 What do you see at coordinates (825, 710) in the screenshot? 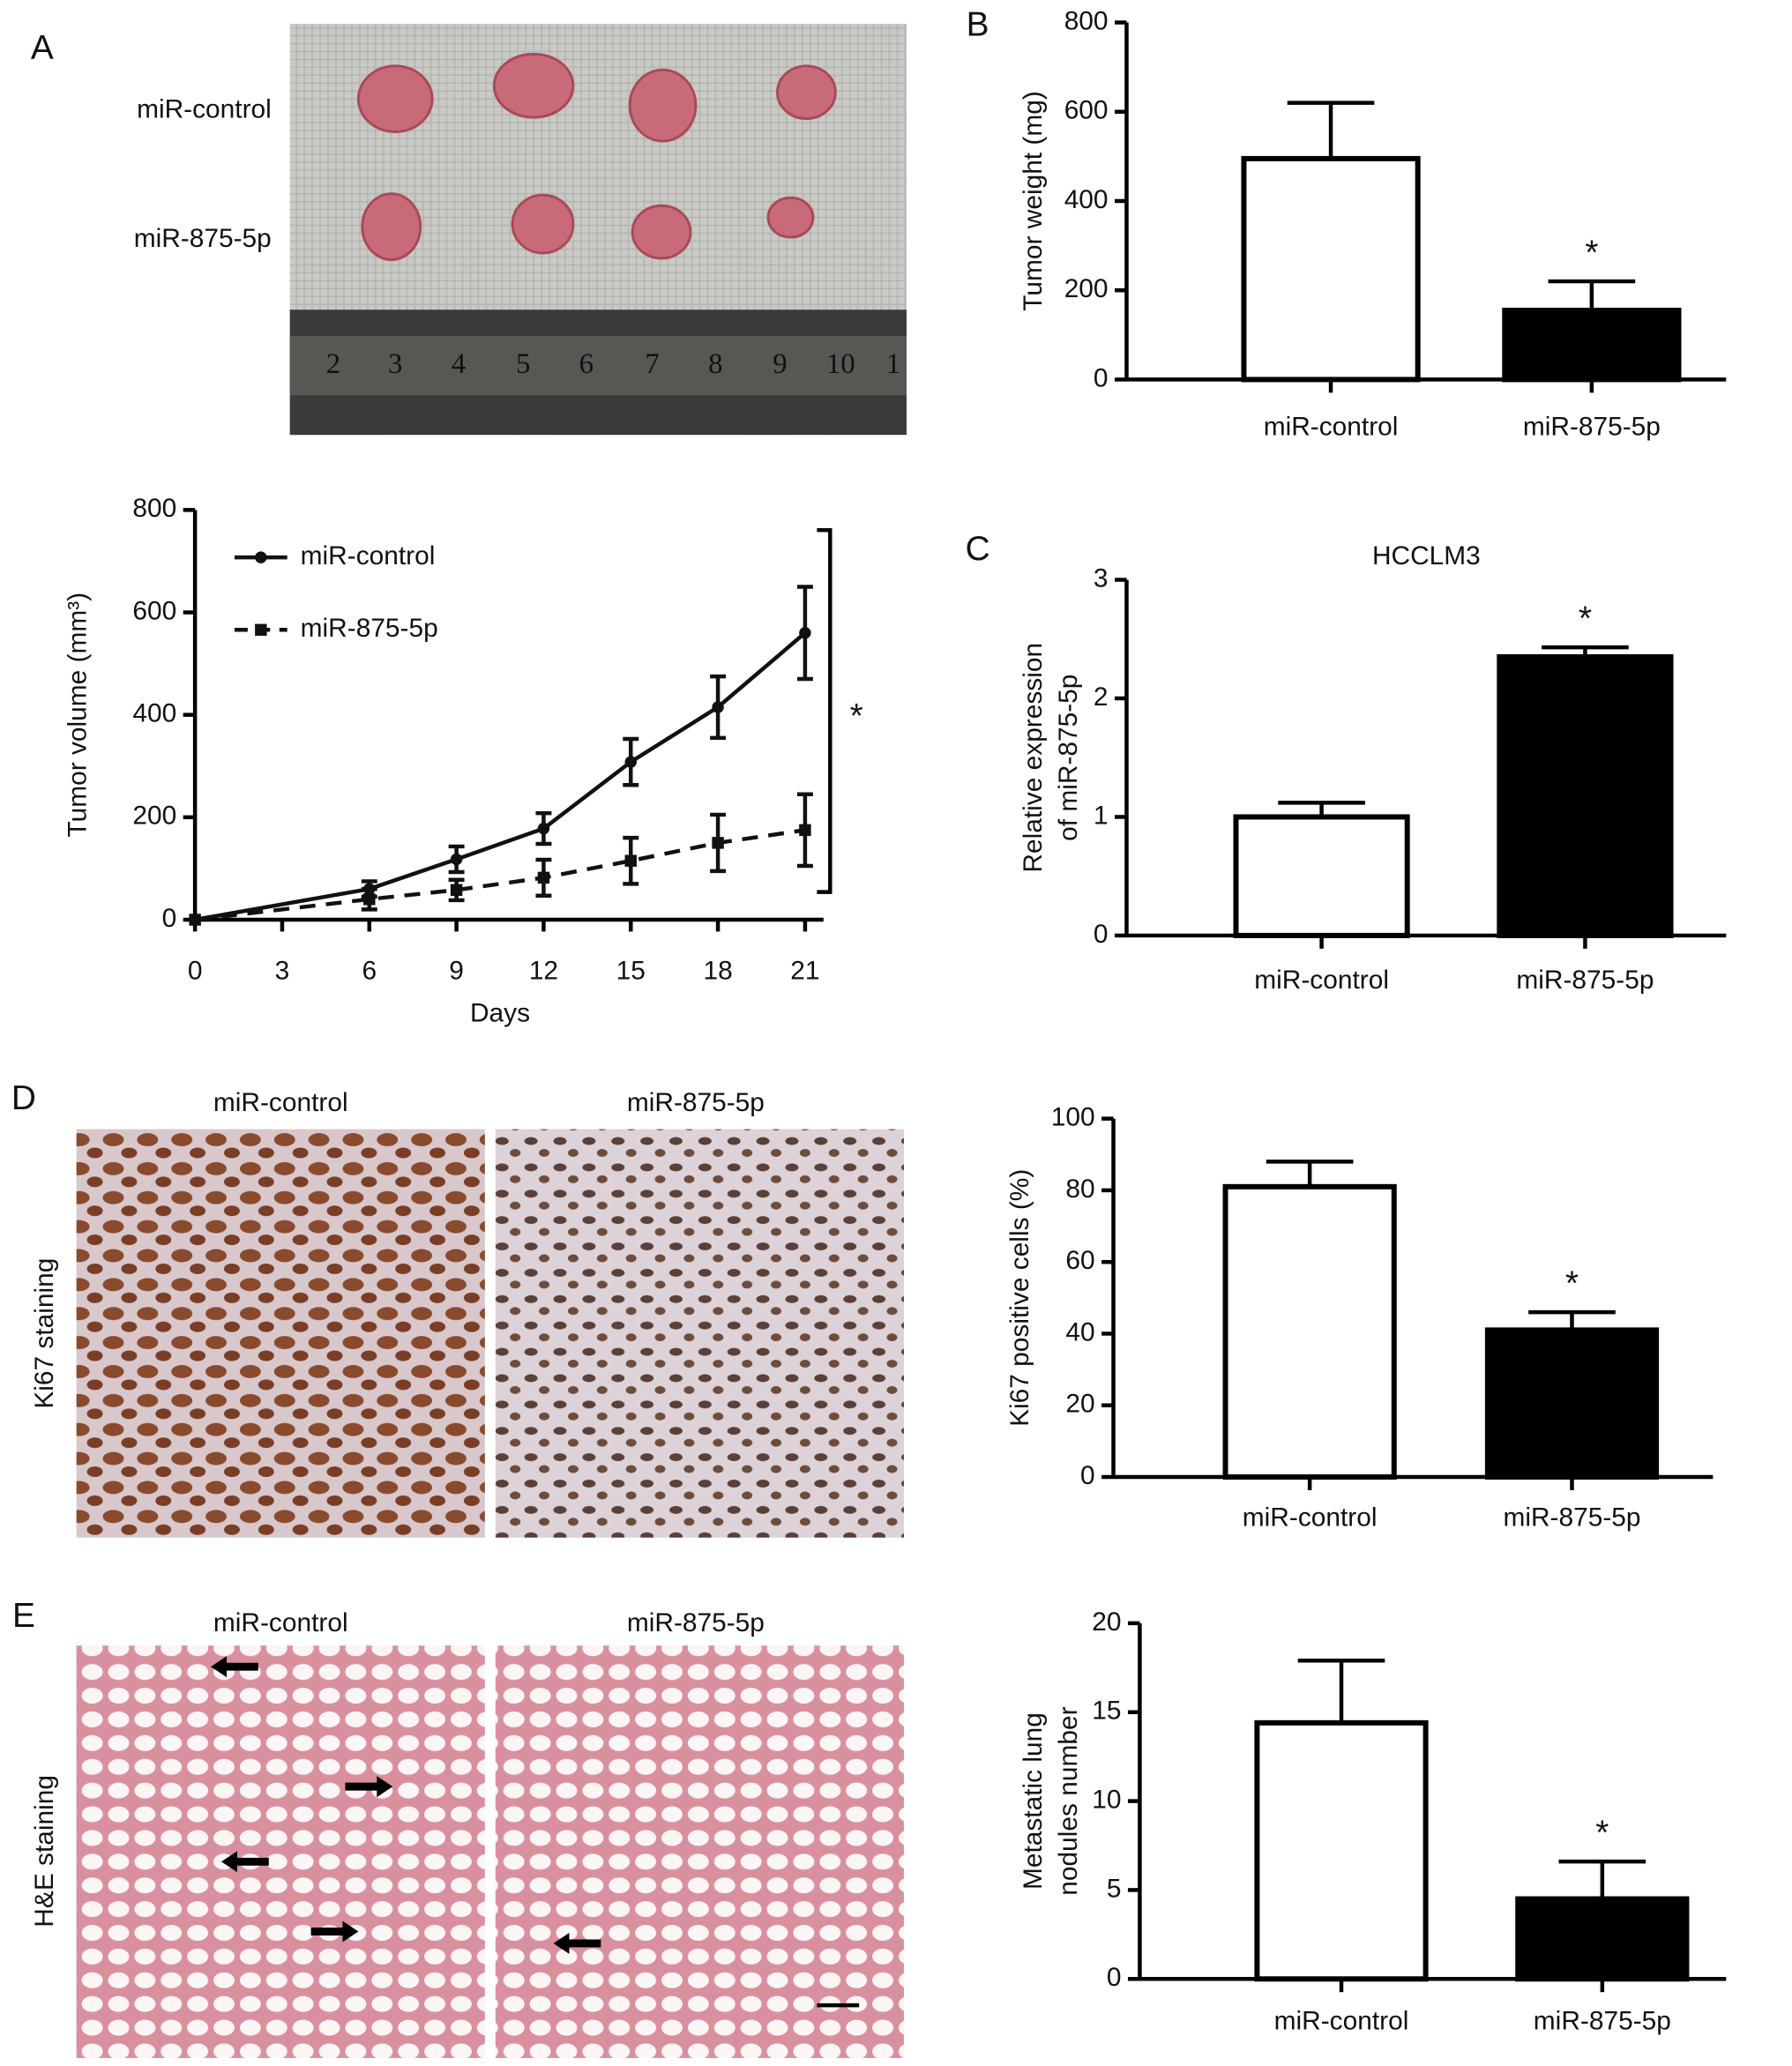
I see `significance-bracket` at bounding box center [825, 710].